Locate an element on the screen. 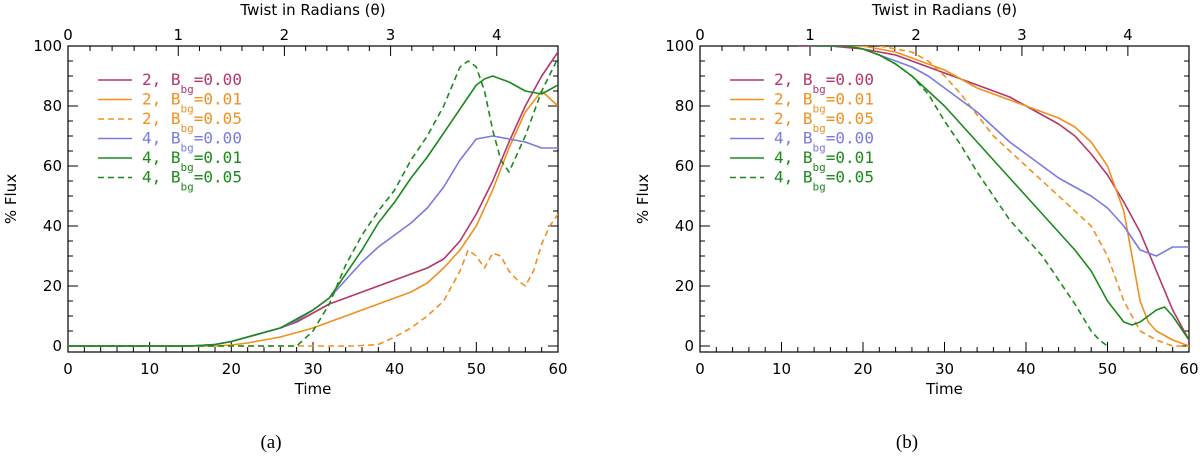 The image size is (1200, 456). panel-label: (b) is located at coordinates (907, 442).